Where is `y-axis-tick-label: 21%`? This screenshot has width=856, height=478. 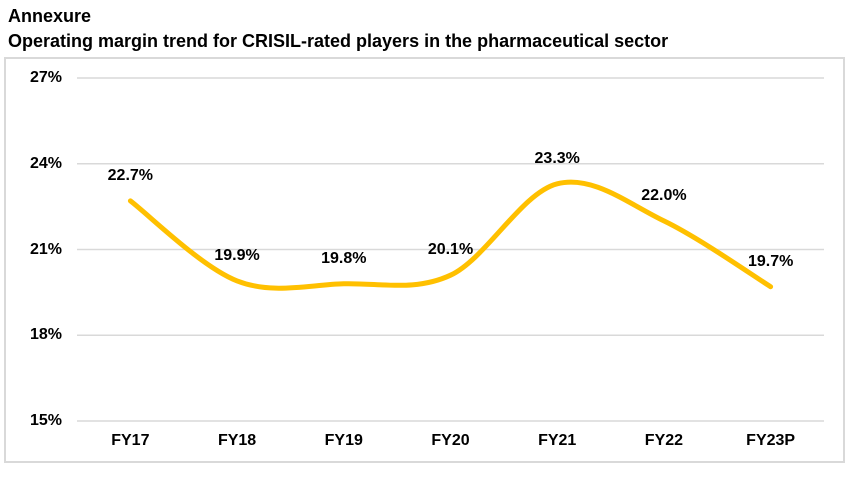 y-axis-tick-label: 21% is located at coordinates (45, 249).